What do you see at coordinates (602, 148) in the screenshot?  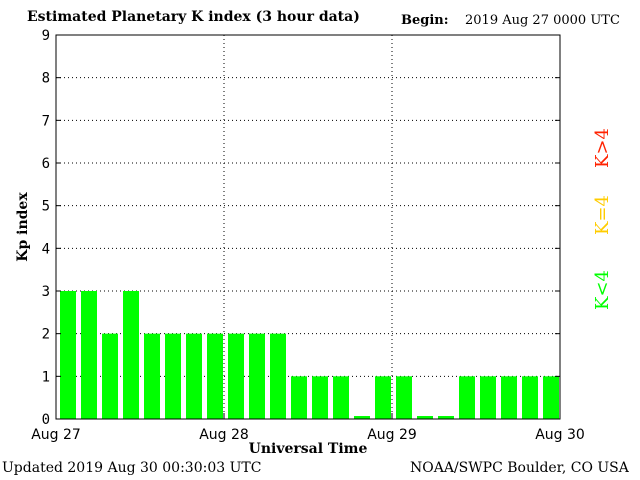 I see `legend-item: K>4` at bounding box center [602, 148].